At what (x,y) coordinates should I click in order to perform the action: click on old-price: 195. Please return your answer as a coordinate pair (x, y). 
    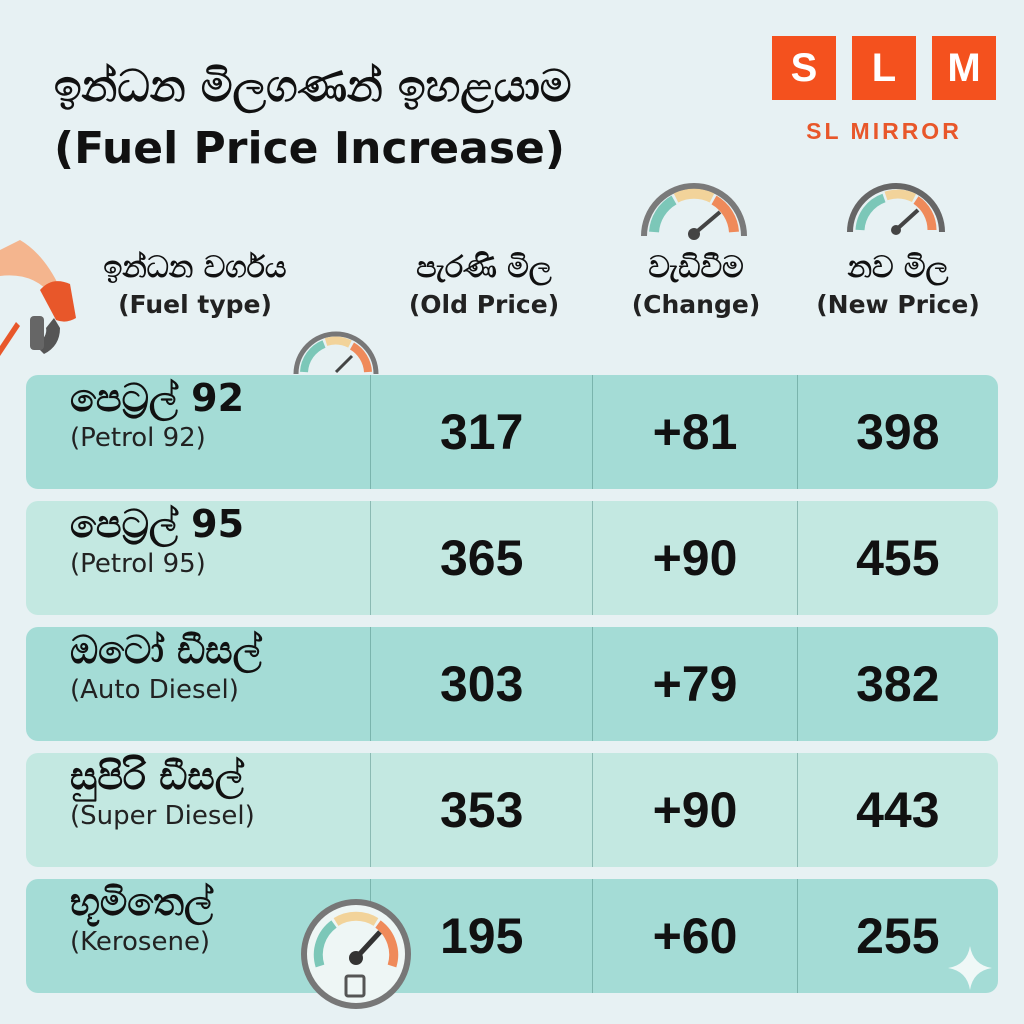
    Looking at the image, I should click on (481, 936).